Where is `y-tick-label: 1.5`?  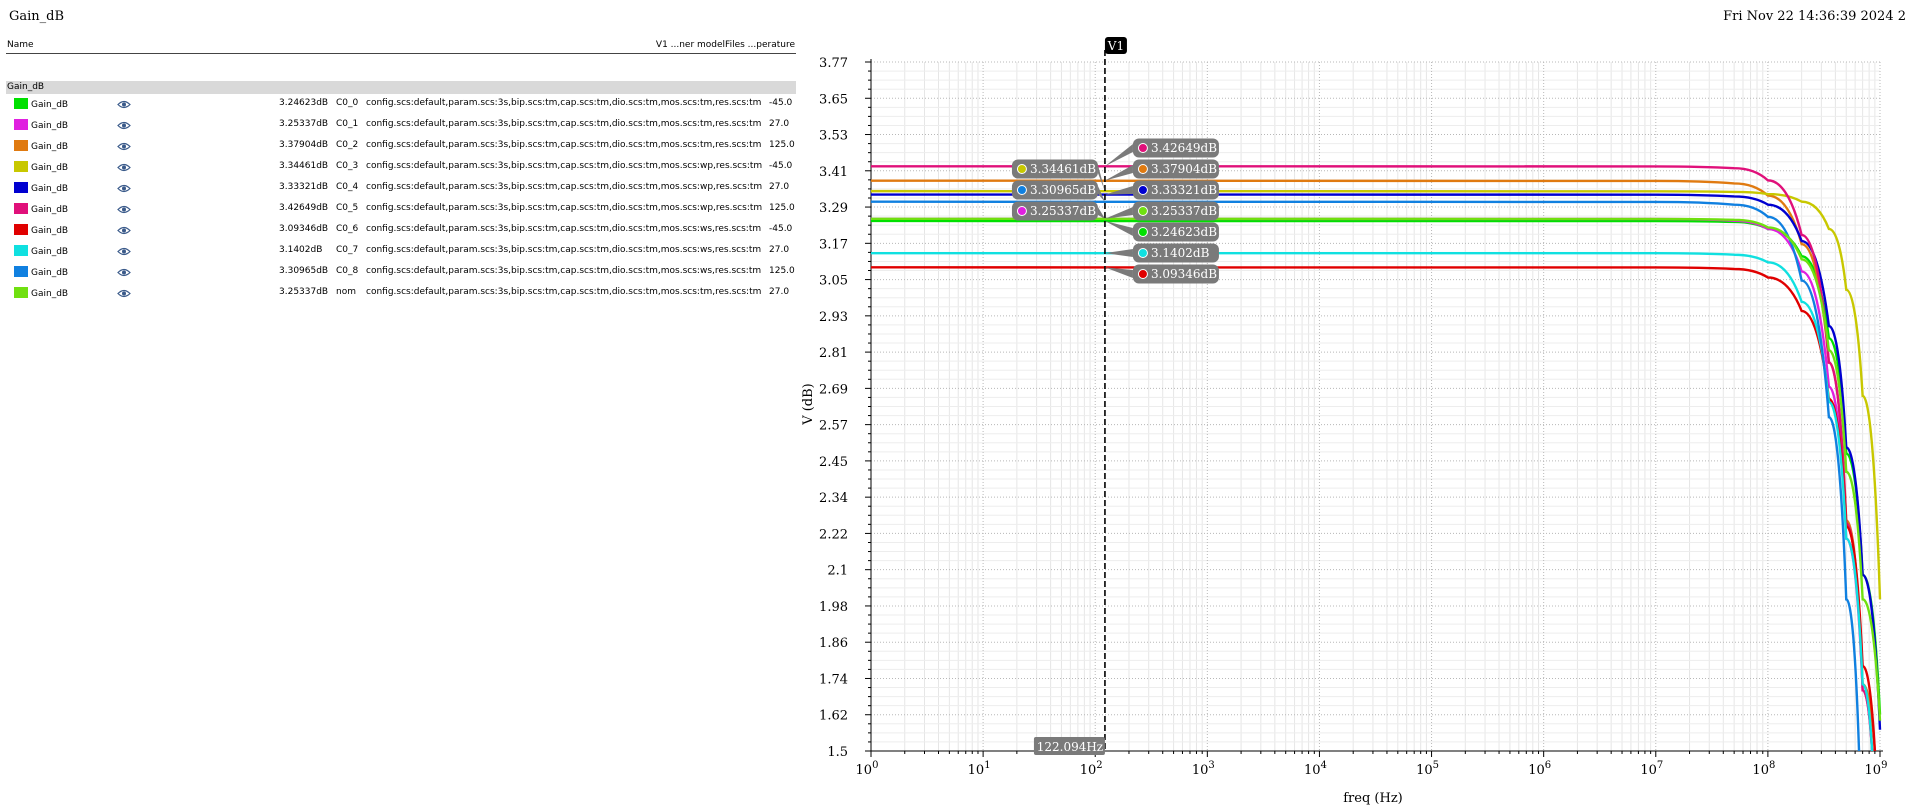
y-tick-label: 1.5 is located at coordinates (837, 752).